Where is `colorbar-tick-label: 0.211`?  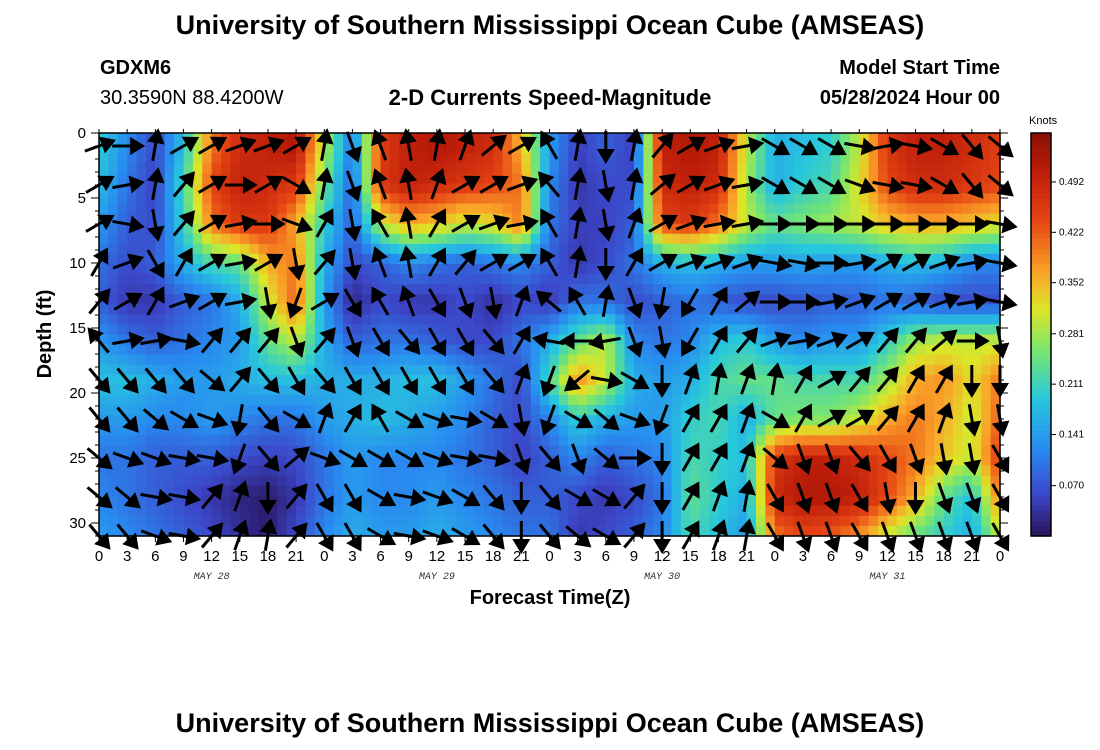 colorbar-tick-label: 0.211 is located at coordinates (1071, 384).